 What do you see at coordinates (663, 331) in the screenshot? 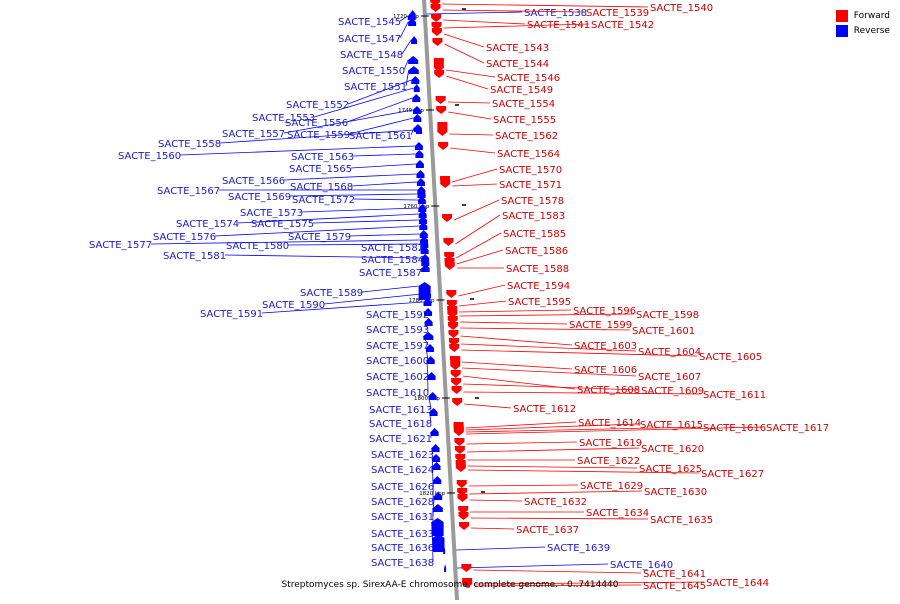
I see `gene-label-forward: SACTE_1601` at bounding box center [663, 331].